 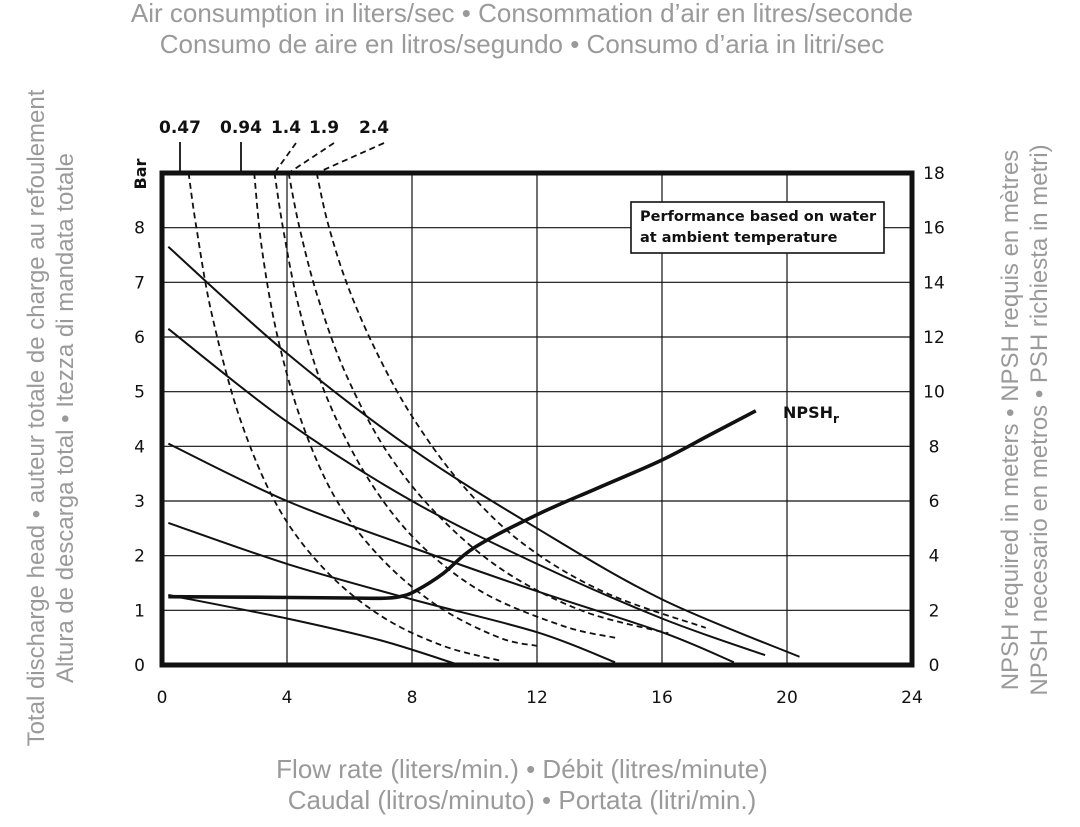 What do you see at coordinates (139, 393) in the screenshot?
I see `y-tick-label: 5` at bounding box center [139, 393].